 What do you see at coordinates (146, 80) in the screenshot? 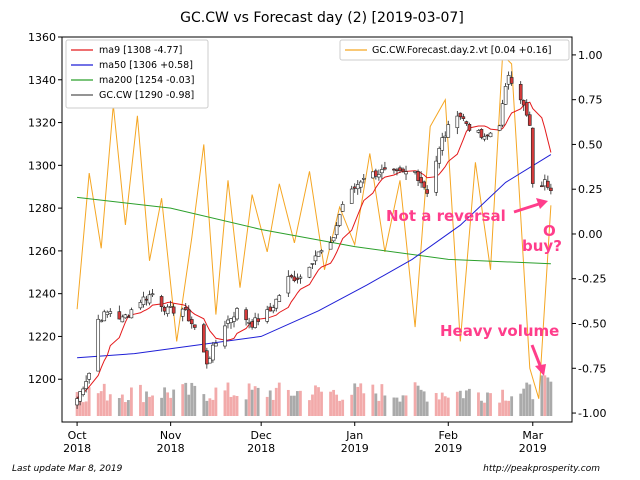
I see `legend-label-ma200: ma200 [1254 -0.03]` at bounding box center [146, 80].